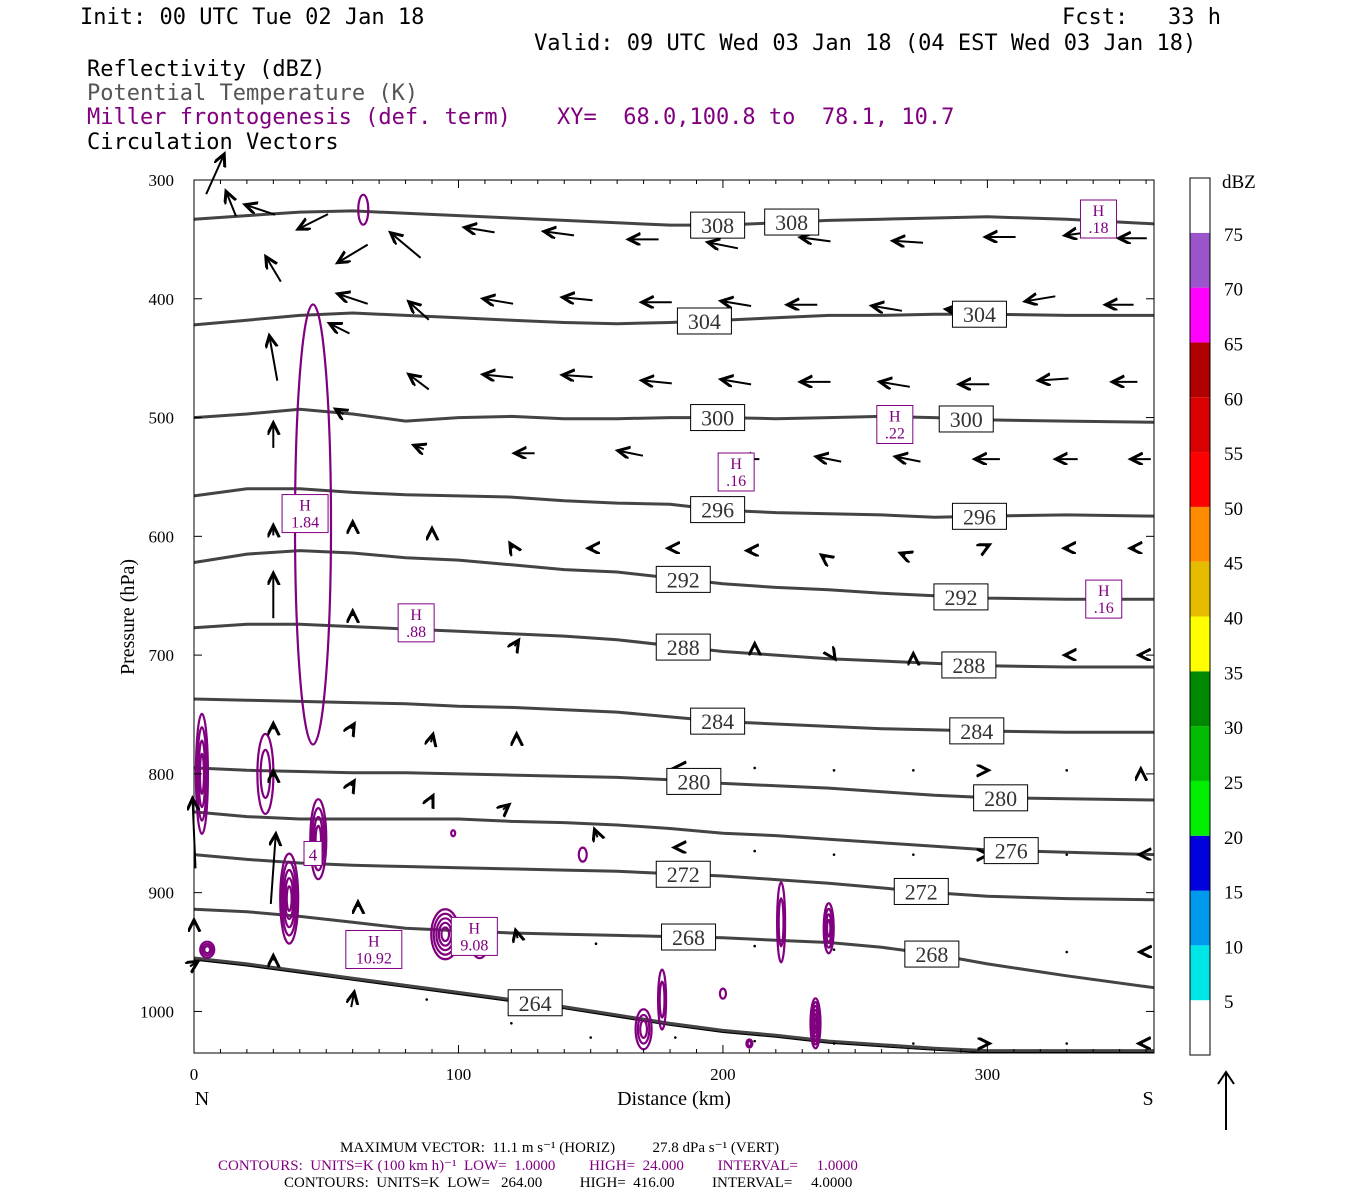  Describe the element at coordinates (157, 1011) in the screenshot. I see `y-tick-label: 1000` at that location.